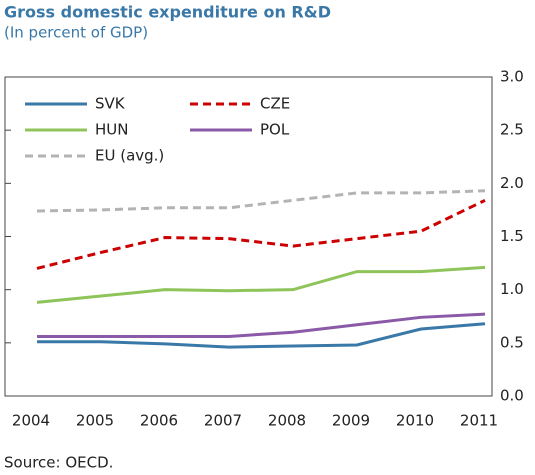 The image size is (535, 475). Describe the element at coordinates (275, 104) in the screenshot. I see `legend-label: CZE` at that location.